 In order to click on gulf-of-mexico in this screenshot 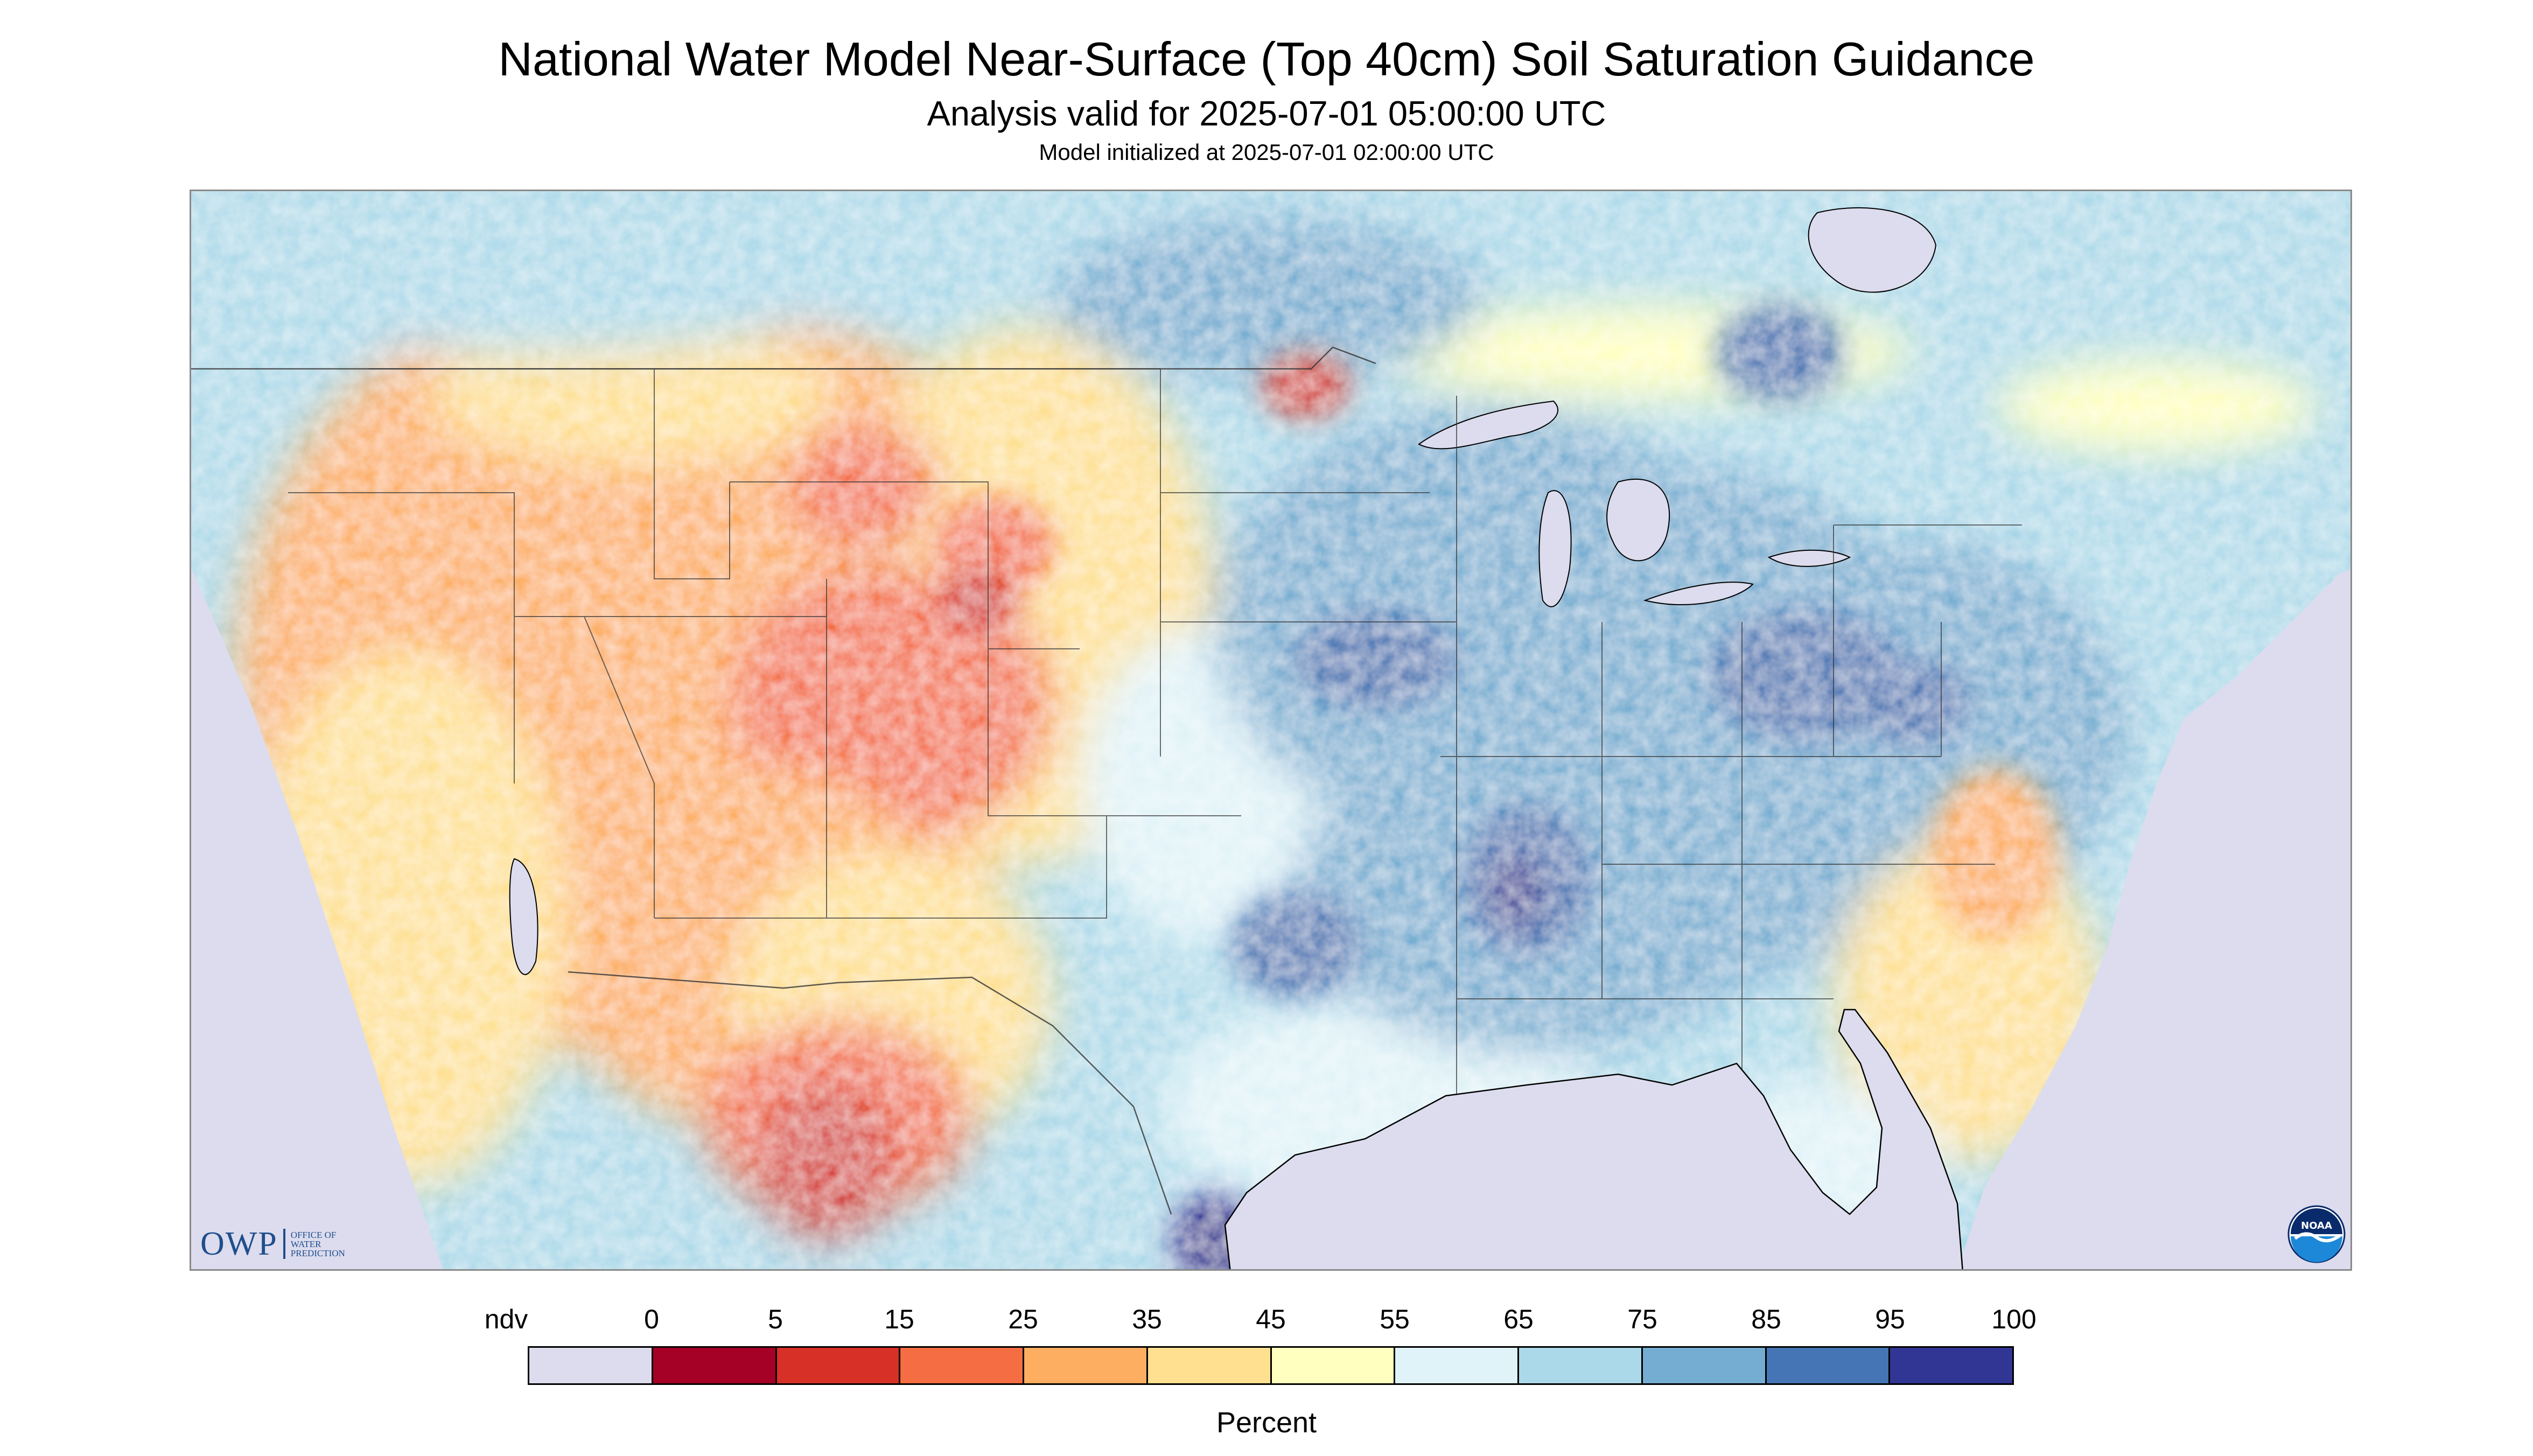, I will do `click(1594, 1139)`.